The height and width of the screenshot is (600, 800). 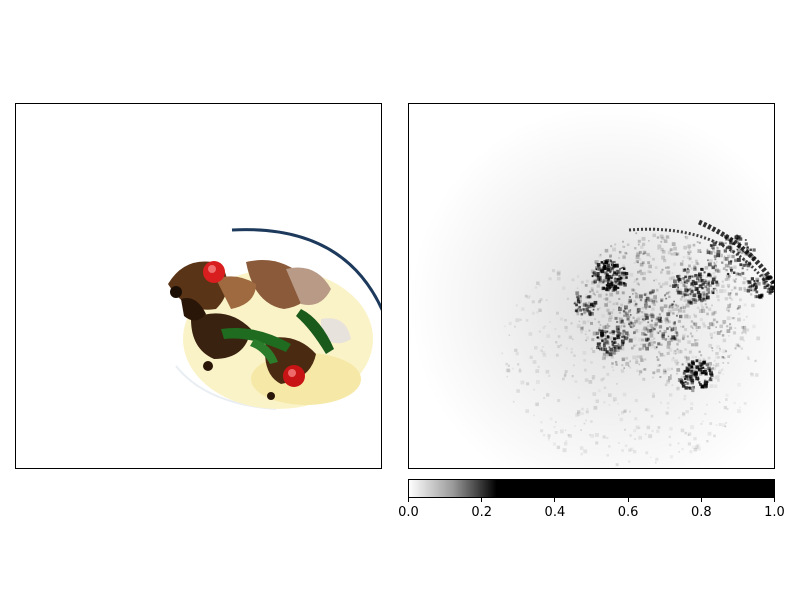 I want to click on colorbar-tick-label: 0.6, so click(x=628, y=512).